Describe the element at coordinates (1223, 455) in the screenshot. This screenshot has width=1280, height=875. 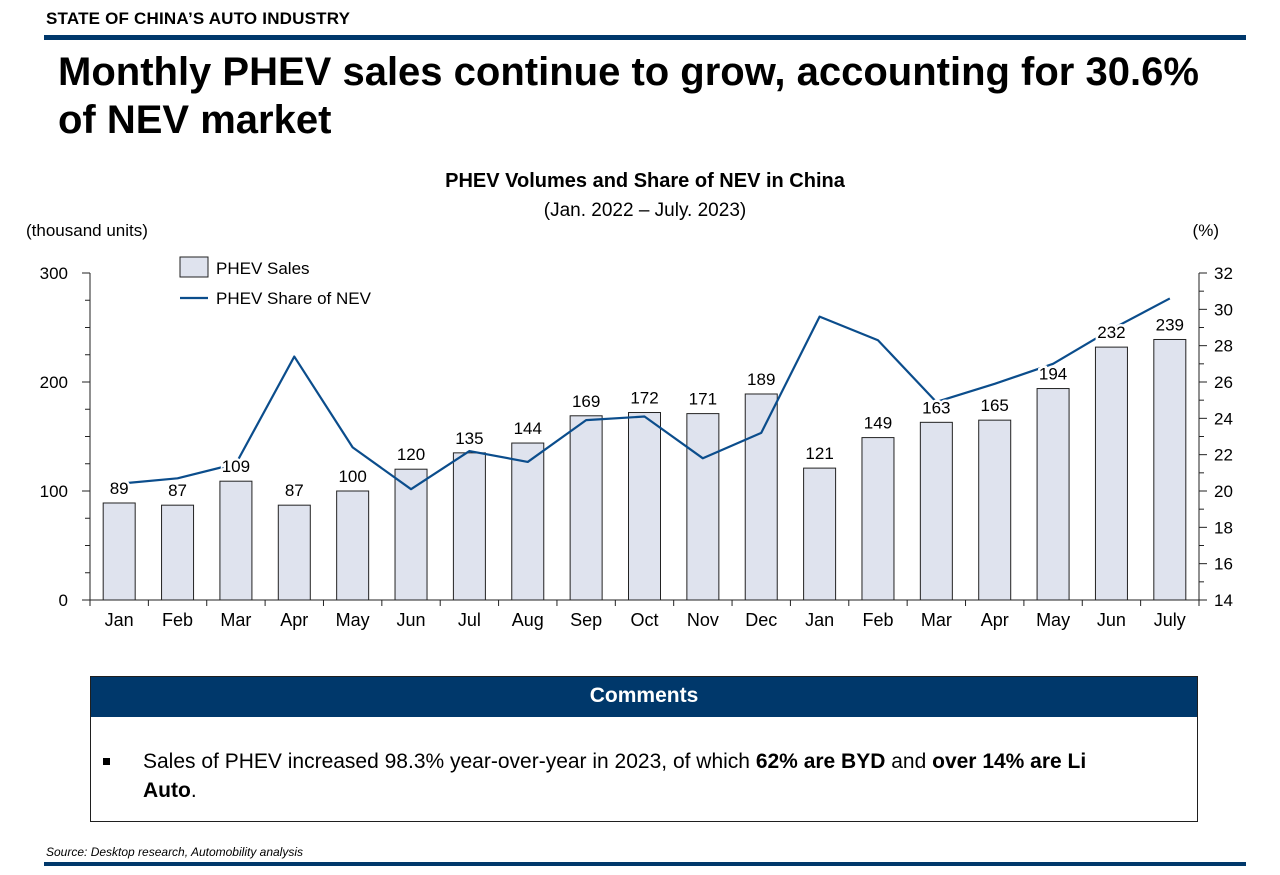
I see `y-tick-label-right: 22` at that location.